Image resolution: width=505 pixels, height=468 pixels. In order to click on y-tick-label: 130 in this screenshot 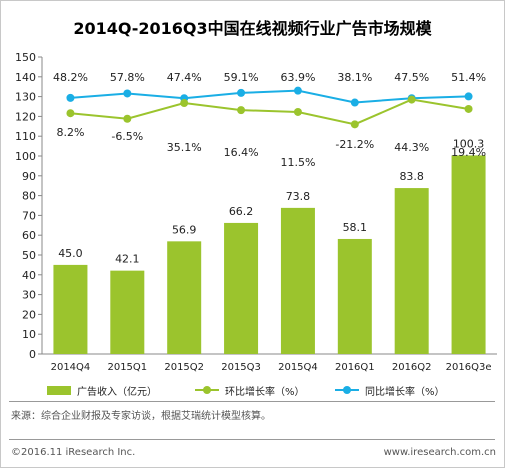, I will do `click(25, 97)`.